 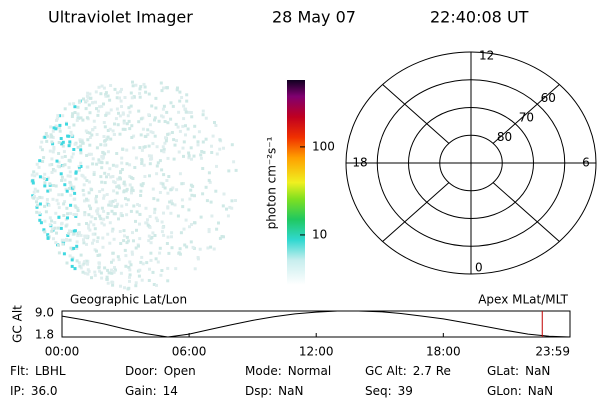 What do you see at coordinates (316, 324) in the screenshot?
I see `altitude-line` at bounding box center [316, 324].